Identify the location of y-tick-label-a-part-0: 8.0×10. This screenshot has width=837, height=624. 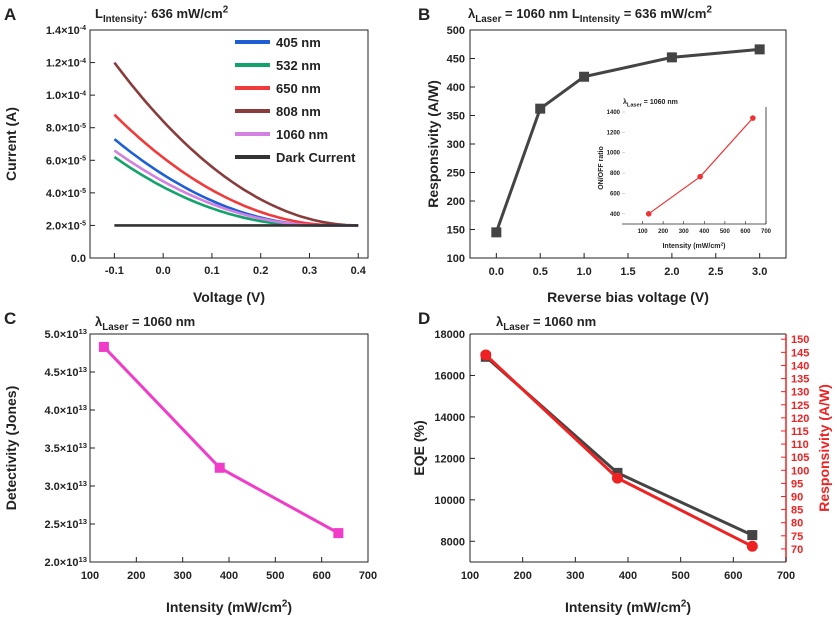
(63, 129).